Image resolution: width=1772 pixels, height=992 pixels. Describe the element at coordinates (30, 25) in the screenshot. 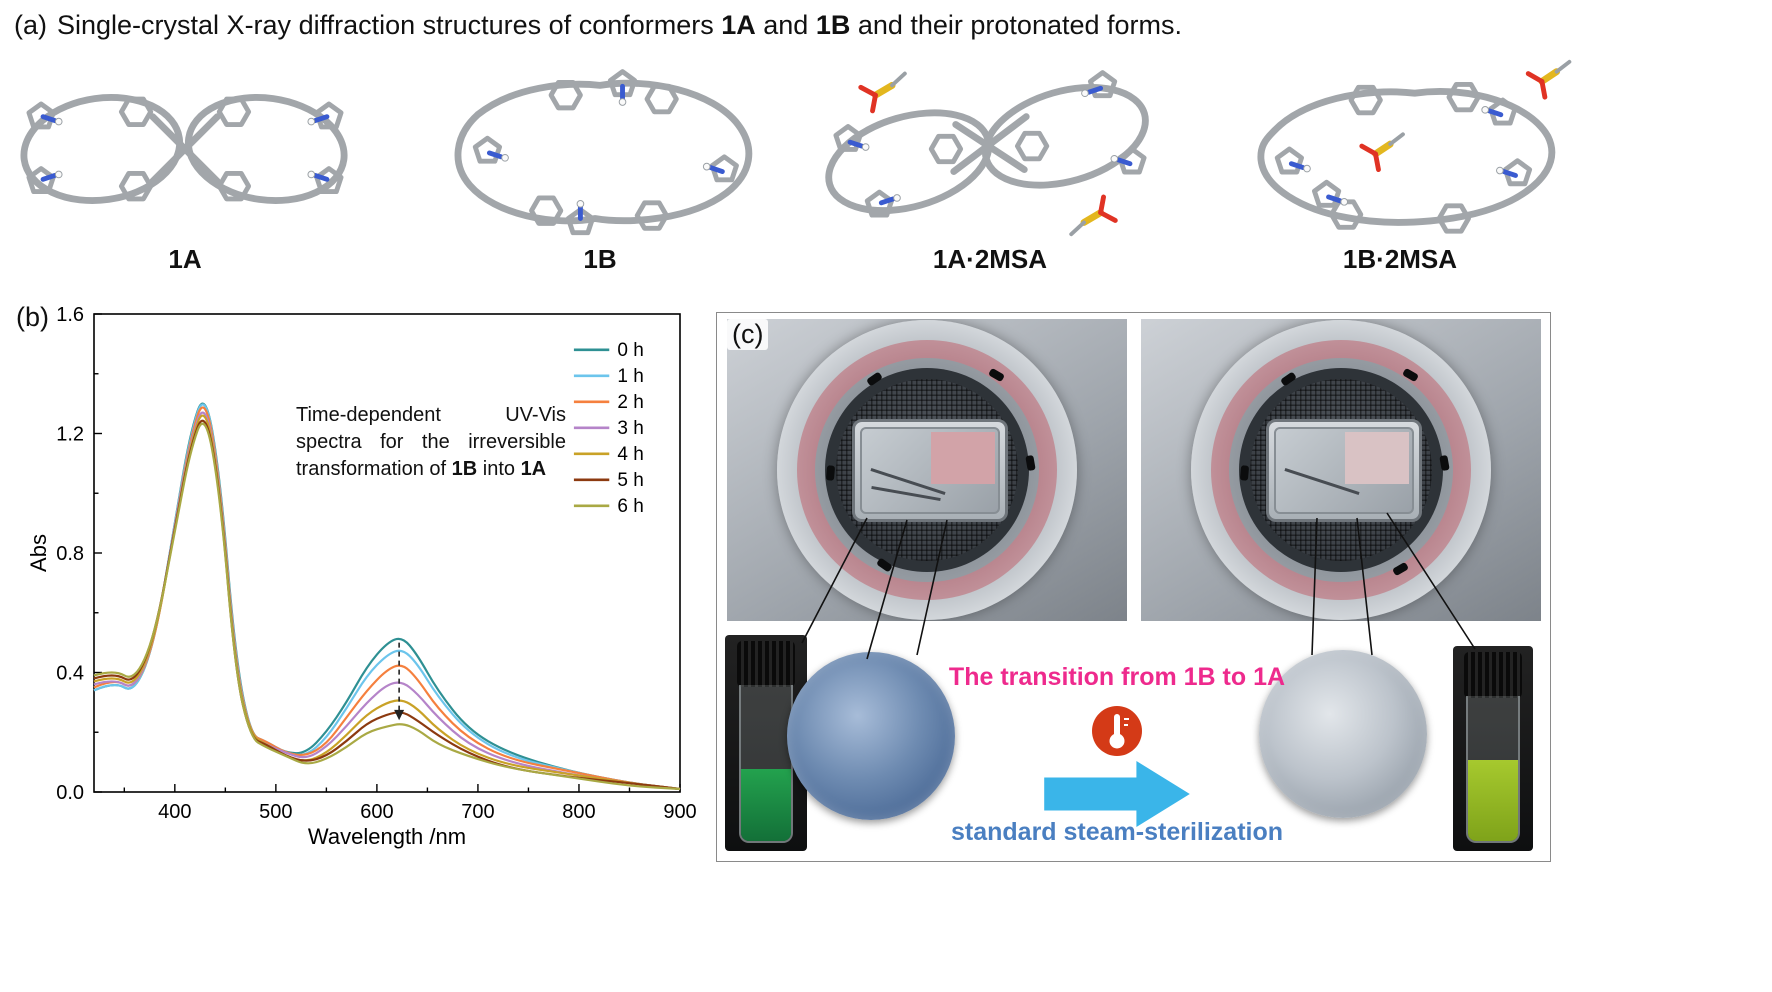

I see `panel-a-label: (a)` at that location.